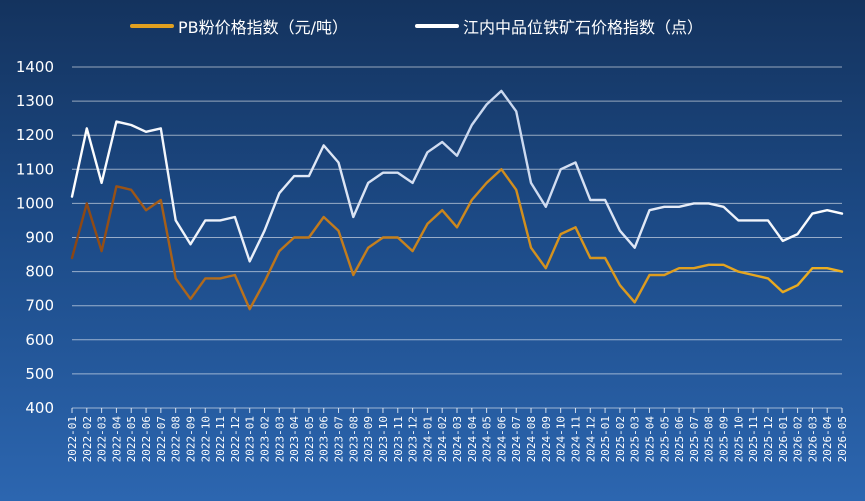  Describe the element at coordinates (546, 439) in the screenshot. I see `x-tick-label: 2024-09` at that location.